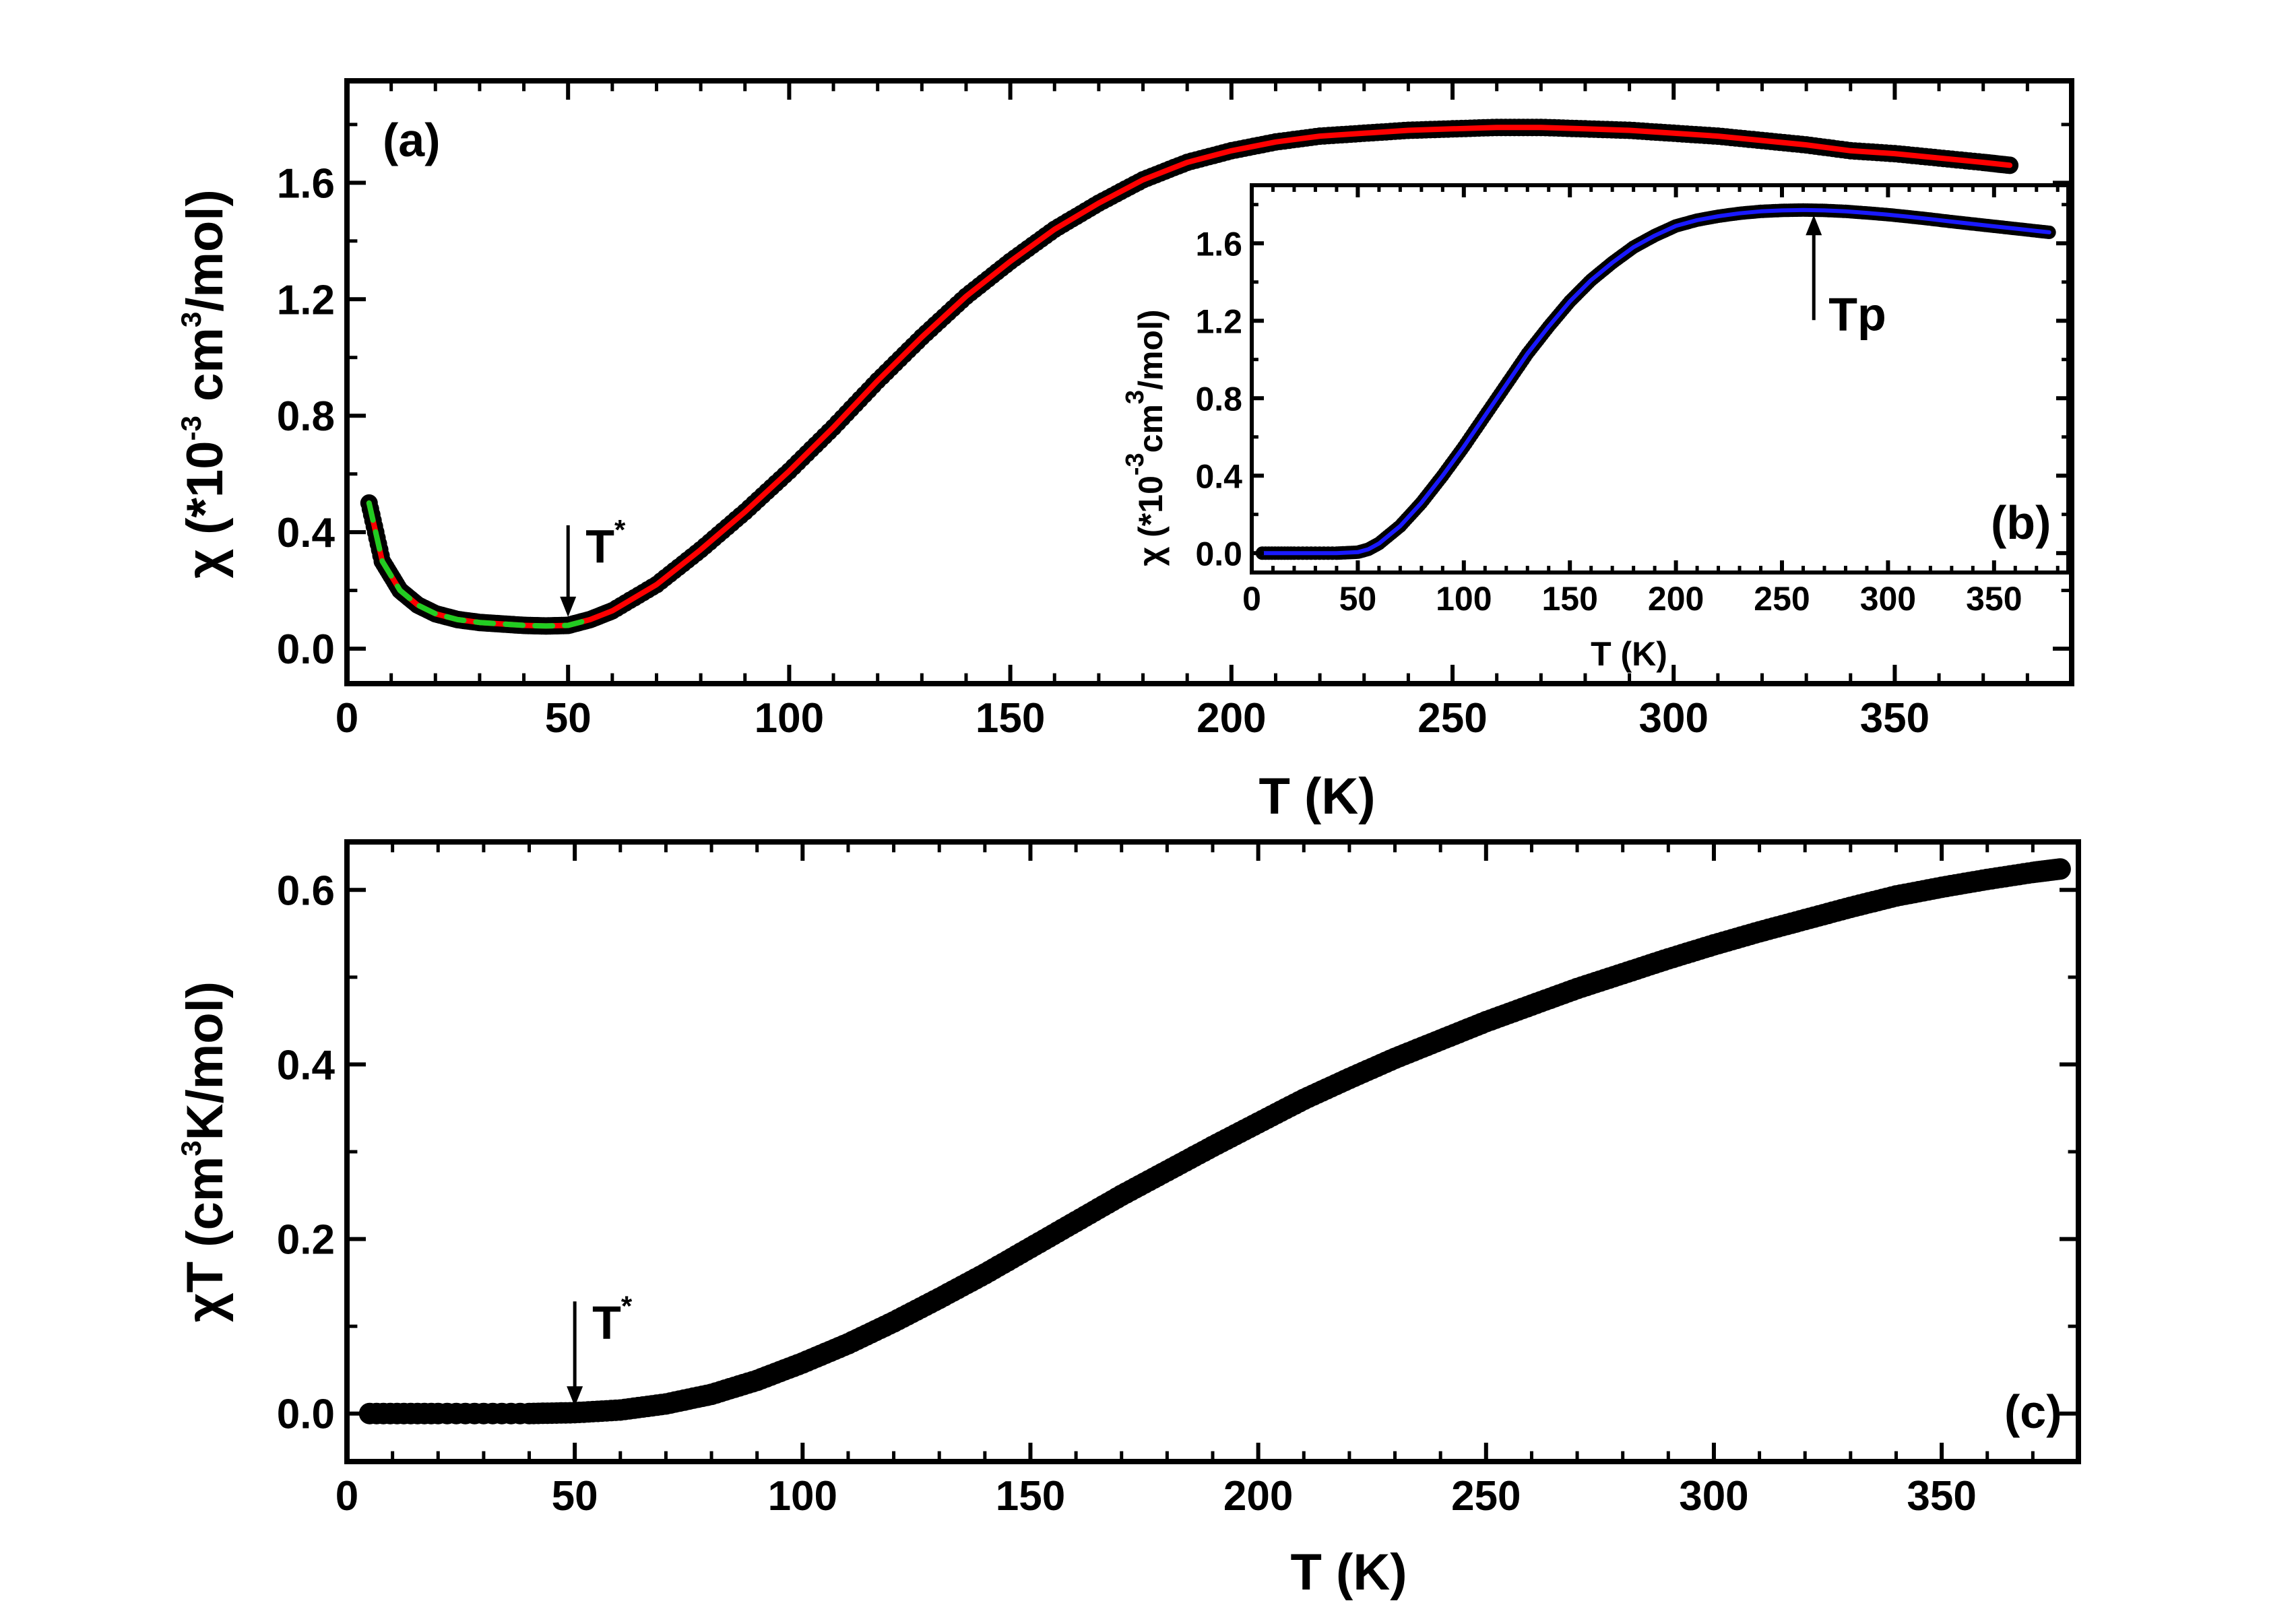 This screenshot has width=2296, height=1603. Describe the element at coordinates (1151, 521) in the screenshot. I see `y-label-b-prefix: χ (*10` at that location.